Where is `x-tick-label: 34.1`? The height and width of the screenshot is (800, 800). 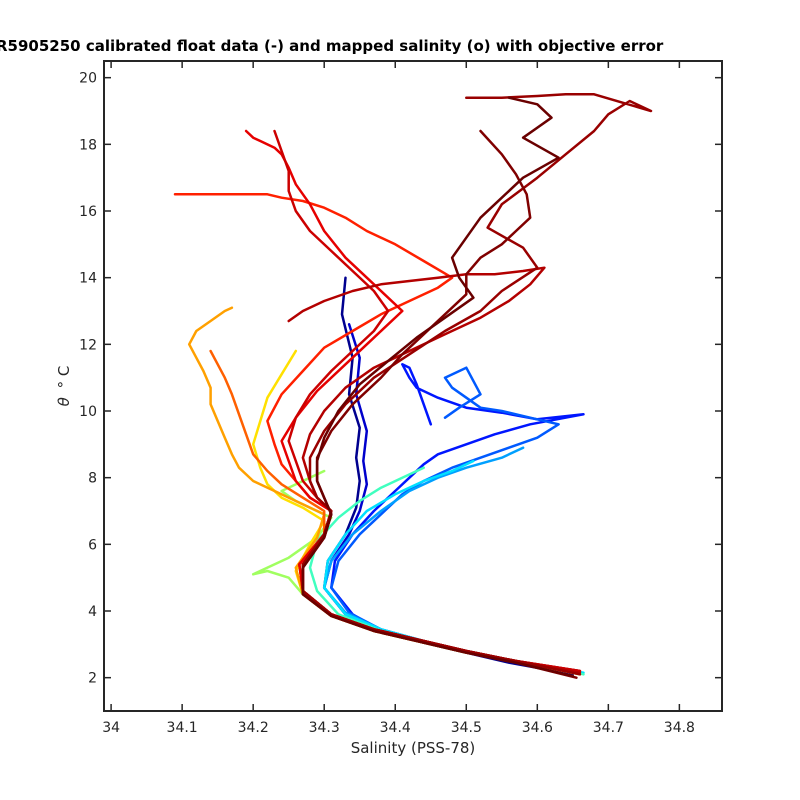
x-tick-label: 34.1 is located at coordinates (182, 728).